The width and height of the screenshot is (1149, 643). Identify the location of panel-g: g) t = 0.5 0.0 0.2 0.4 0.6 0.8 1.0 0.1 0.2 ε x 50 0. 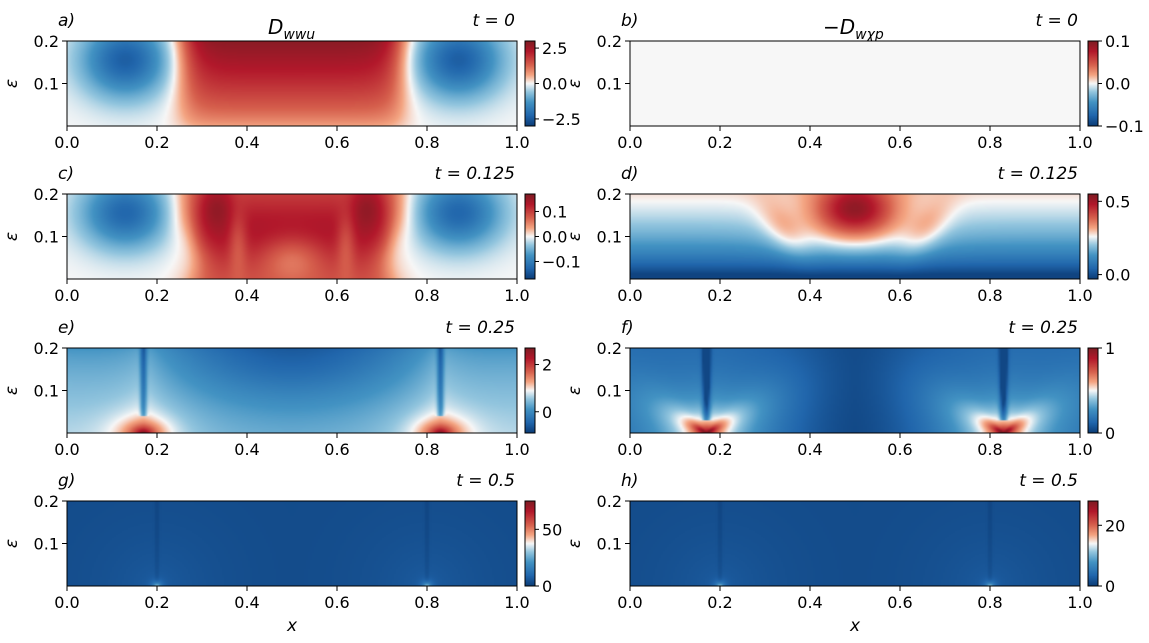
(282, 553).